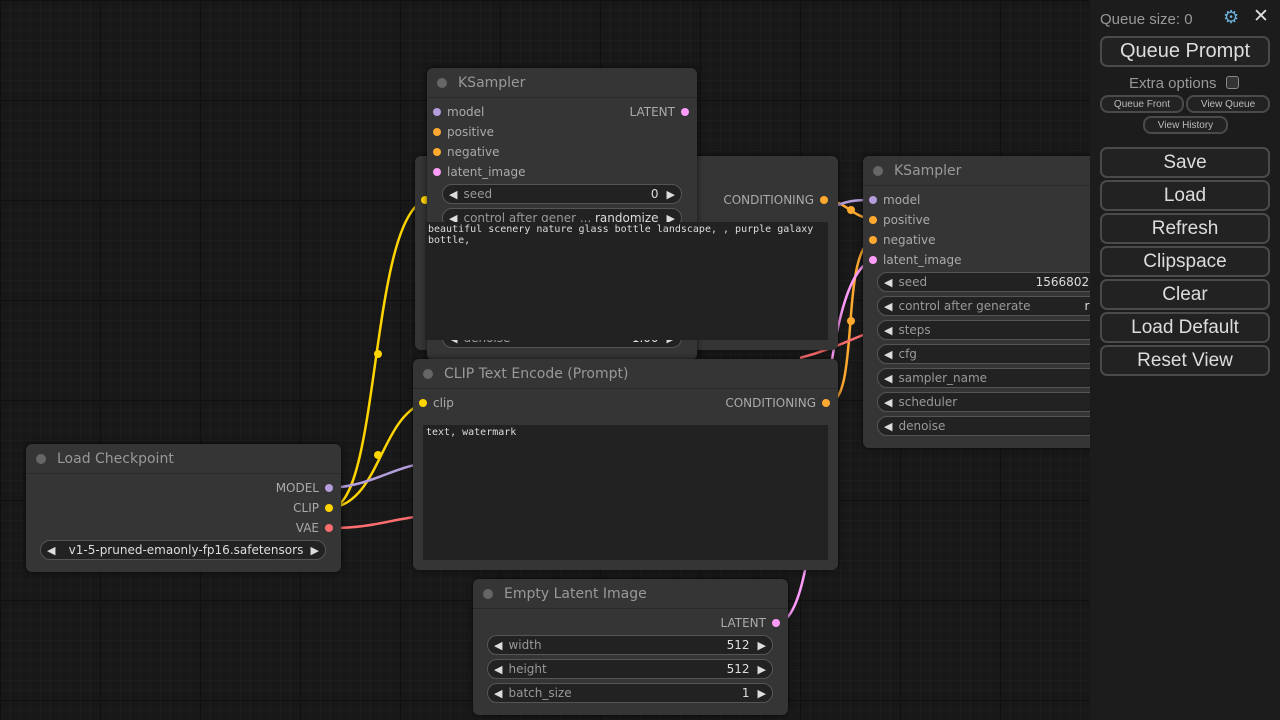 The image size is (1280, 720). What do you see at coordinates (1228, 104) in the screenshot?
I see `view-queue-button: View Queue` at bounding box center [1228, 104].